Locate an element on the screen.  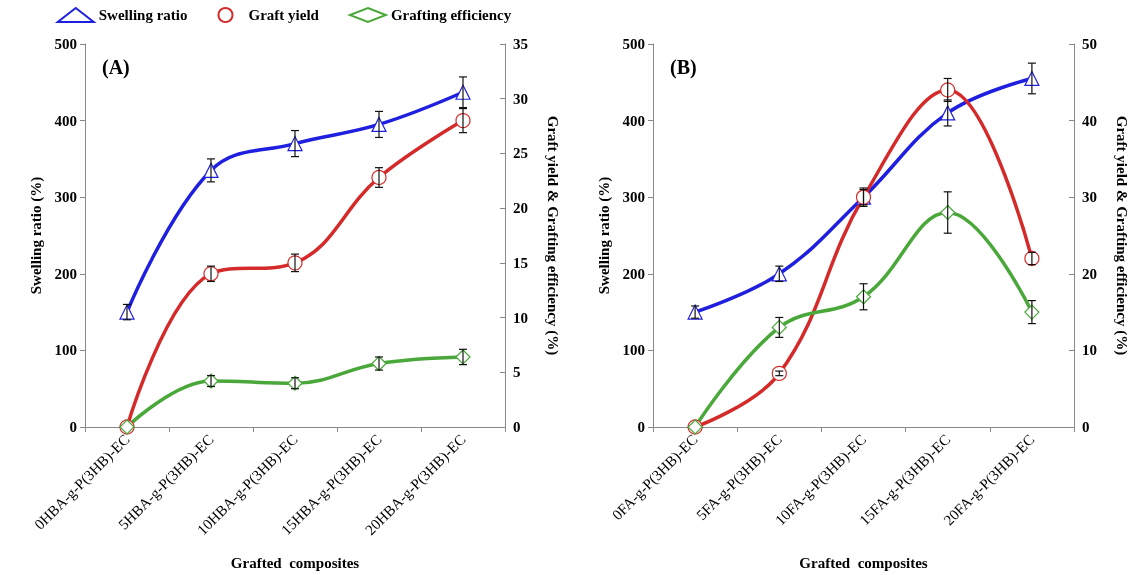
y2-tick-label: 5 is located at coordinates (517, 372).